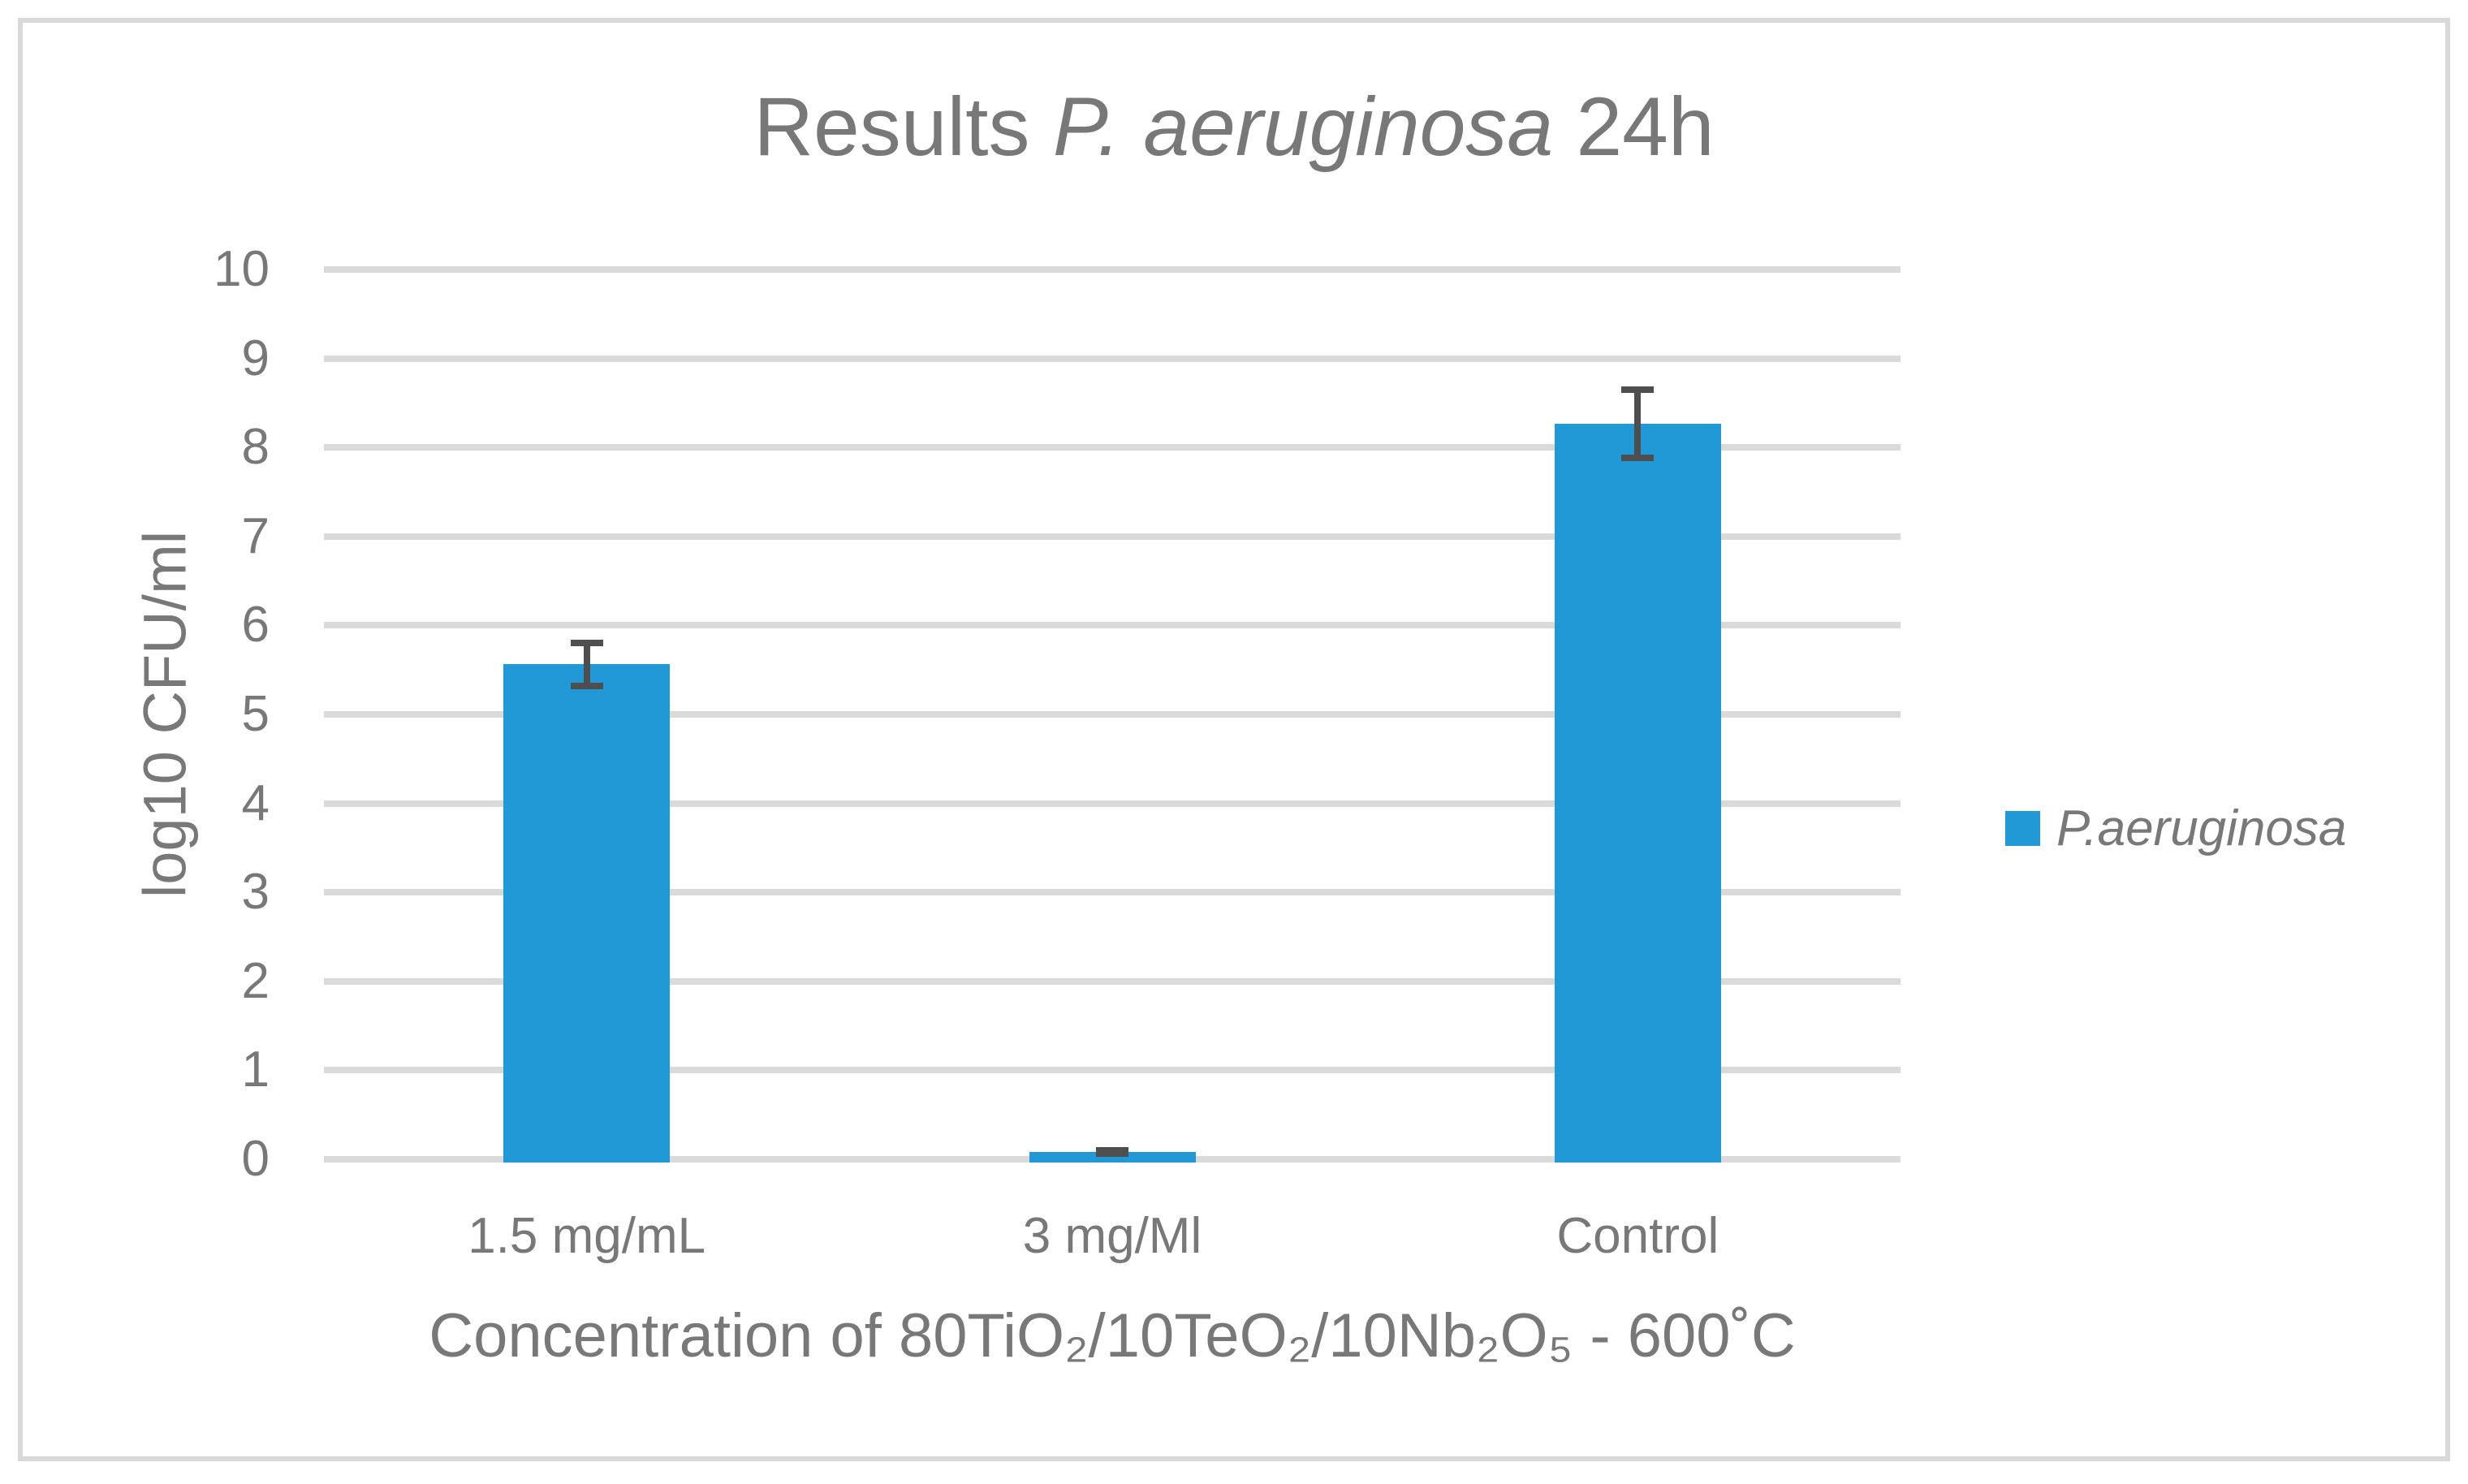 The height and width of the screenshot is (1484, 2468). I want to click on y-tick-label: 6, so click(256, 625).